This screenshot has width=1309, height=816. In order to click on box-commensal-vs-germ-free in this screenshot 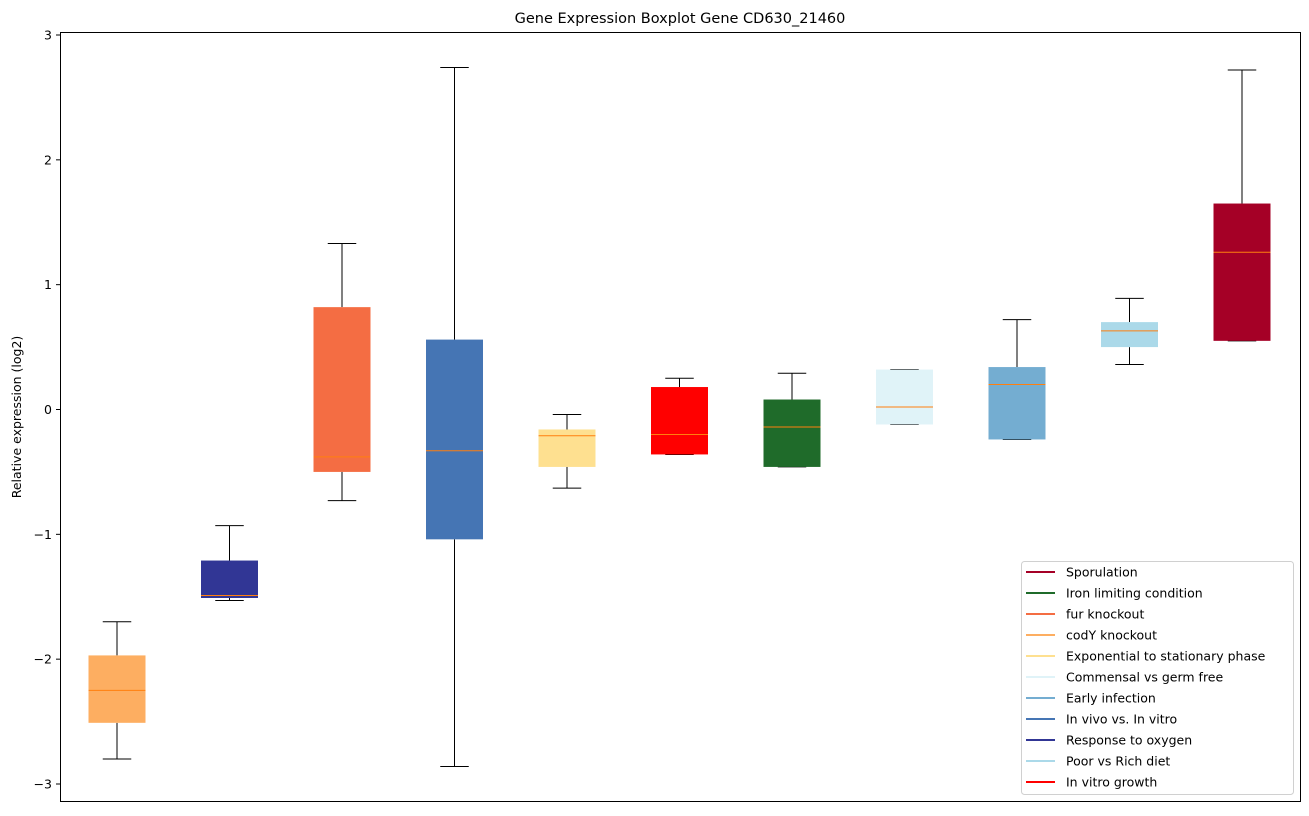, I will do `click(904, 397)`.